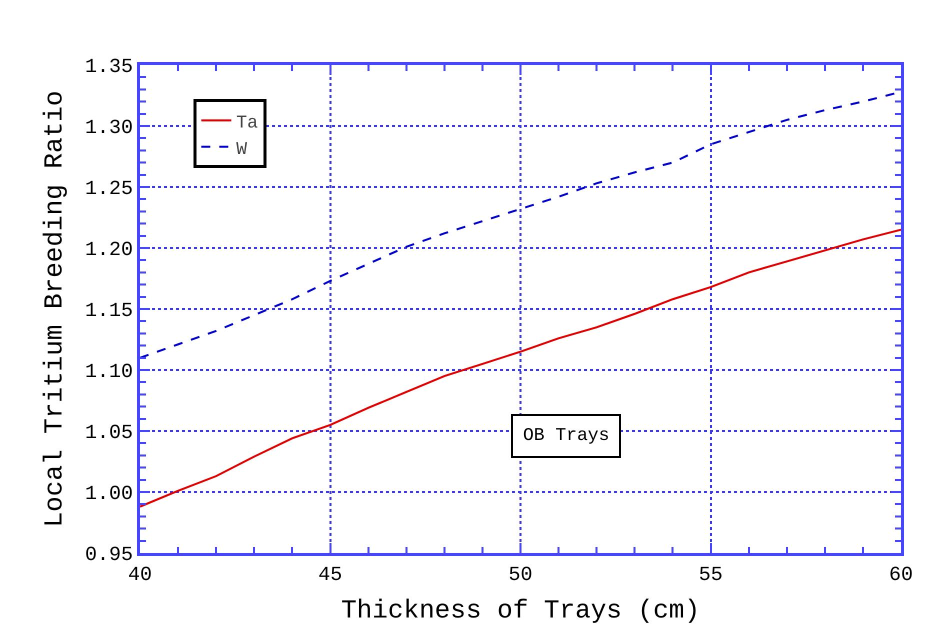 The height and width of the screenshot is (643, 925). I want to click on y-tick-label: 0.95, so click(108, 555).